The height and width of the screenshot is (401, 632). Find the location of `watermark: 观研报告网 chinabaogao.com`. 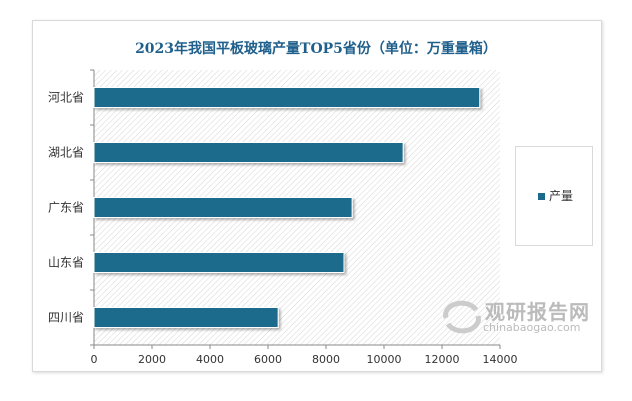

watermark: 观研报告网 chinabaogao.com is located at coordinates (514, 318).